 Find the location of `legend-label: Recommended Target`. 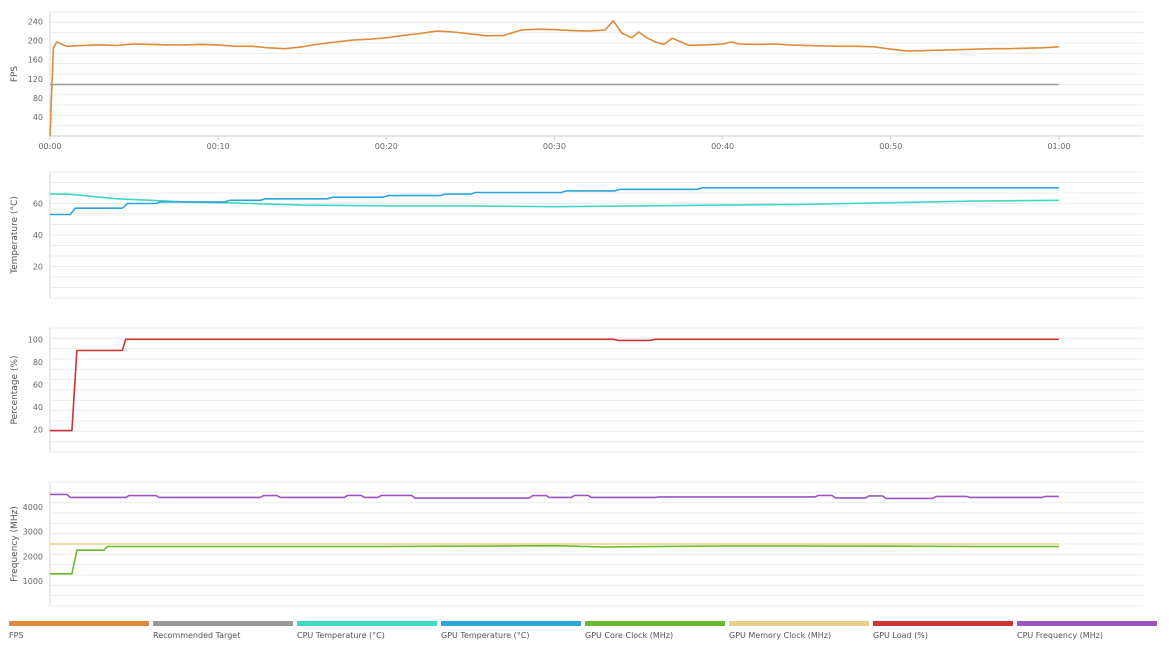

legend-label: Recommended Target is located at coordinates (197, 635).